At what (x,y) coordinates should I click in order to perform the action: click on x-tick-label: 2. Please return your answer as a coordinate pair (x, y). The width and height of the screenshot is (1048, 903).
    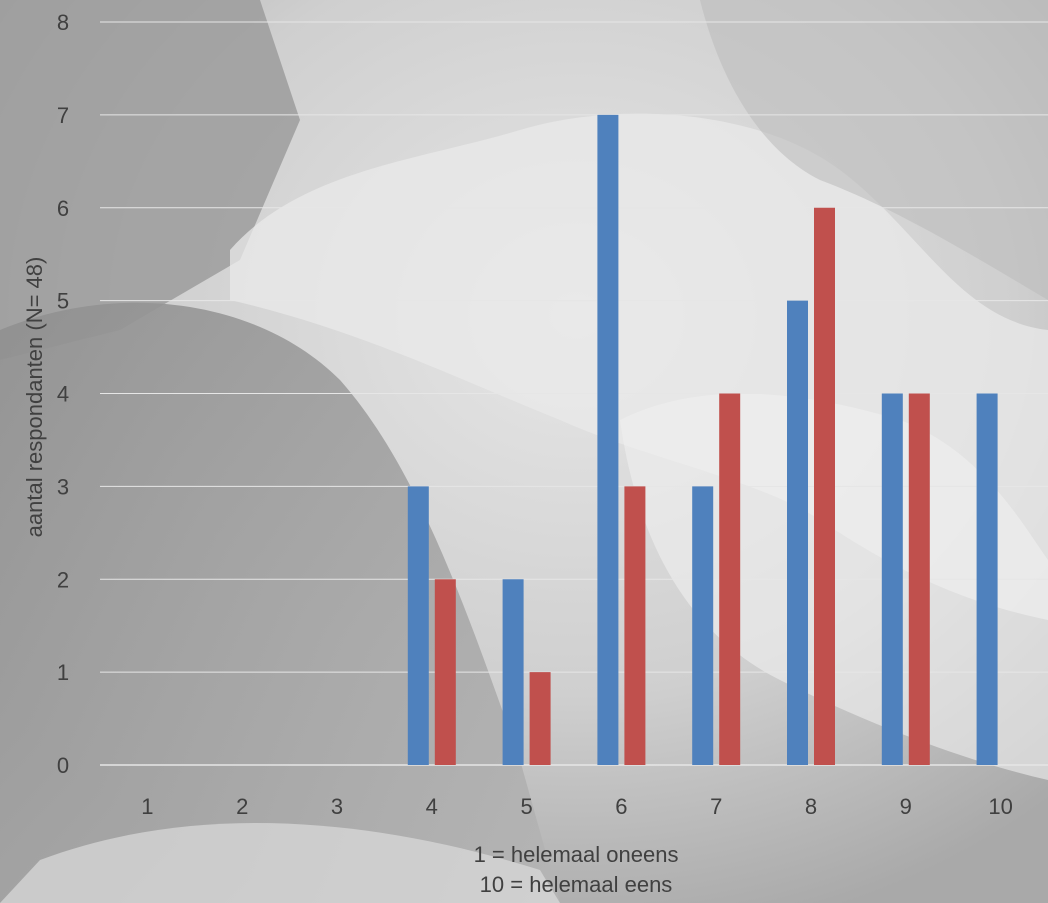
    Looking at the image, I should click on (242, 806).